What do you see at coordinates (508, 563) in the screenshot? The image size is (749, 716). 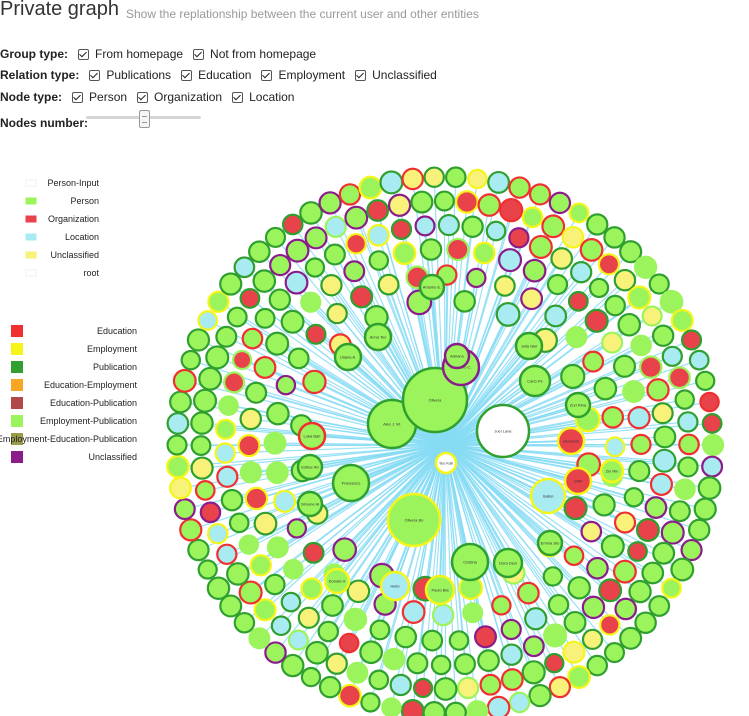 I see `graph-node: Dora Dezi` at bounding box center [508, 563].